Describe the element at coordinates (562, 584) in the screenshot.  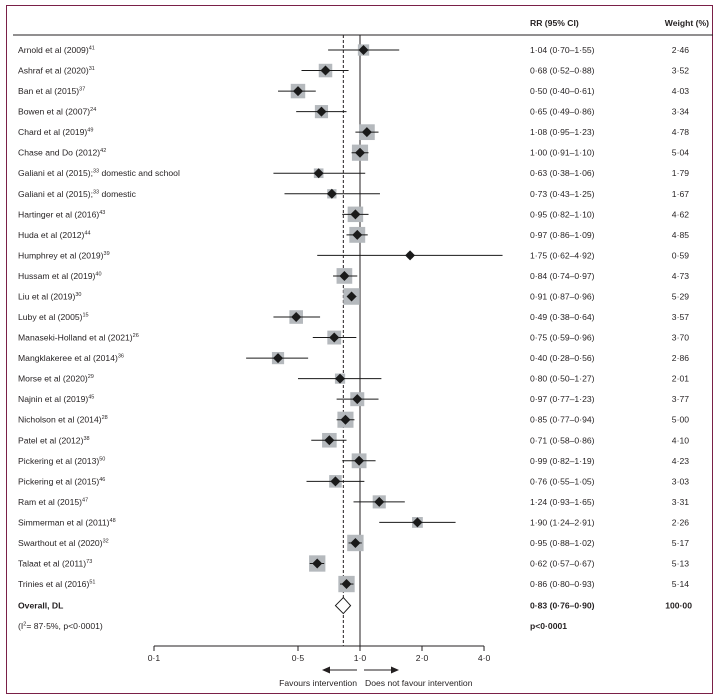
I see `rr-value: 0·86 (0·80–0·93)` at that location.